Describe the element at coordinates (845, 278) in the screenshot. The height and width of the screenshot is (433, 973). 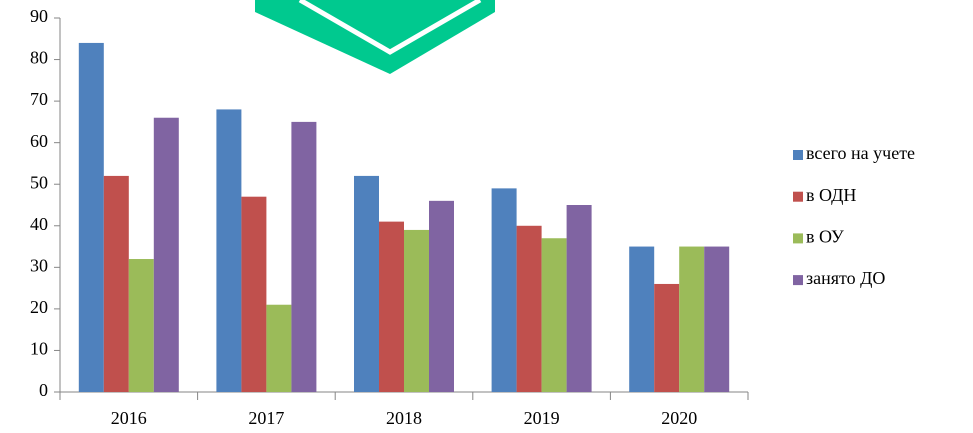
I see `legend-label: занято ДО` at that location.